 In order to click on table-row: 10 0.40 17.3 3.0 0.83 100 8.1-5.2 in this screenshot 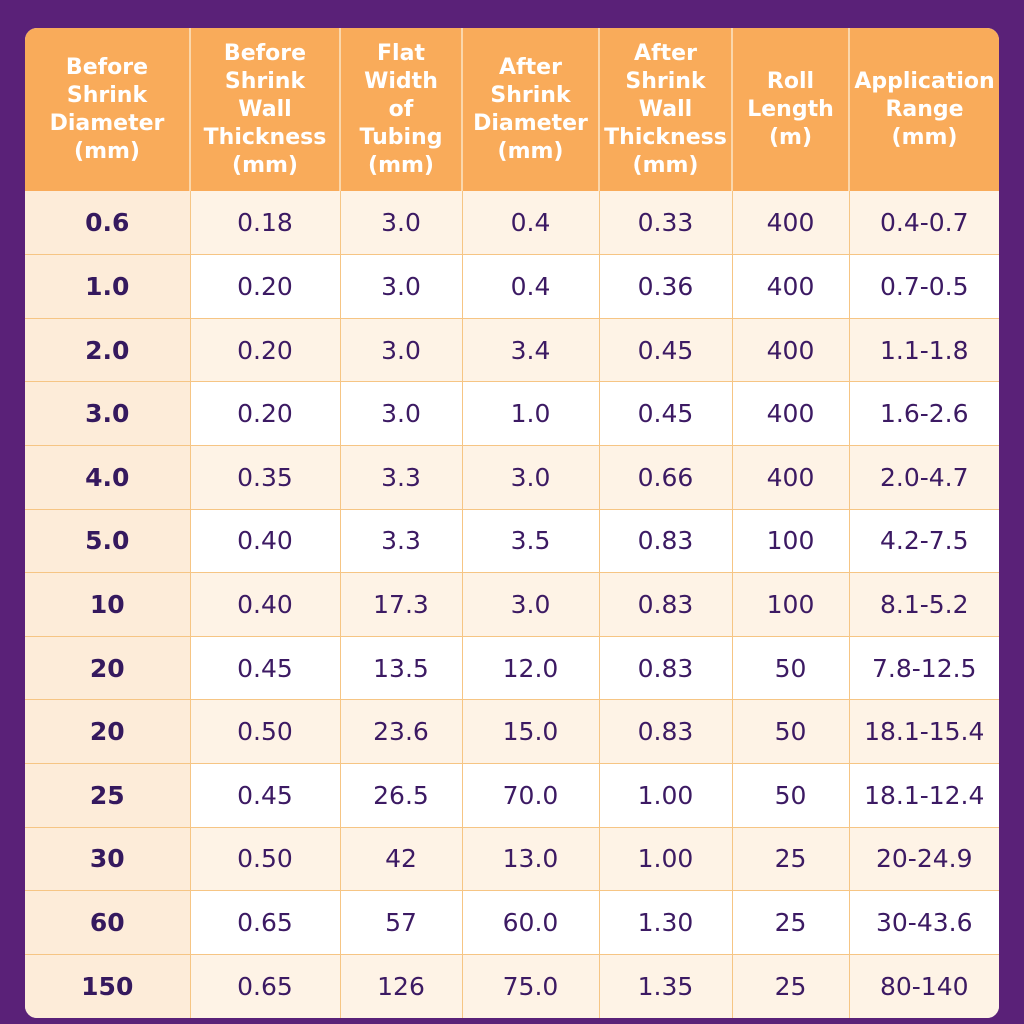, I will do `click(512, 604)`.